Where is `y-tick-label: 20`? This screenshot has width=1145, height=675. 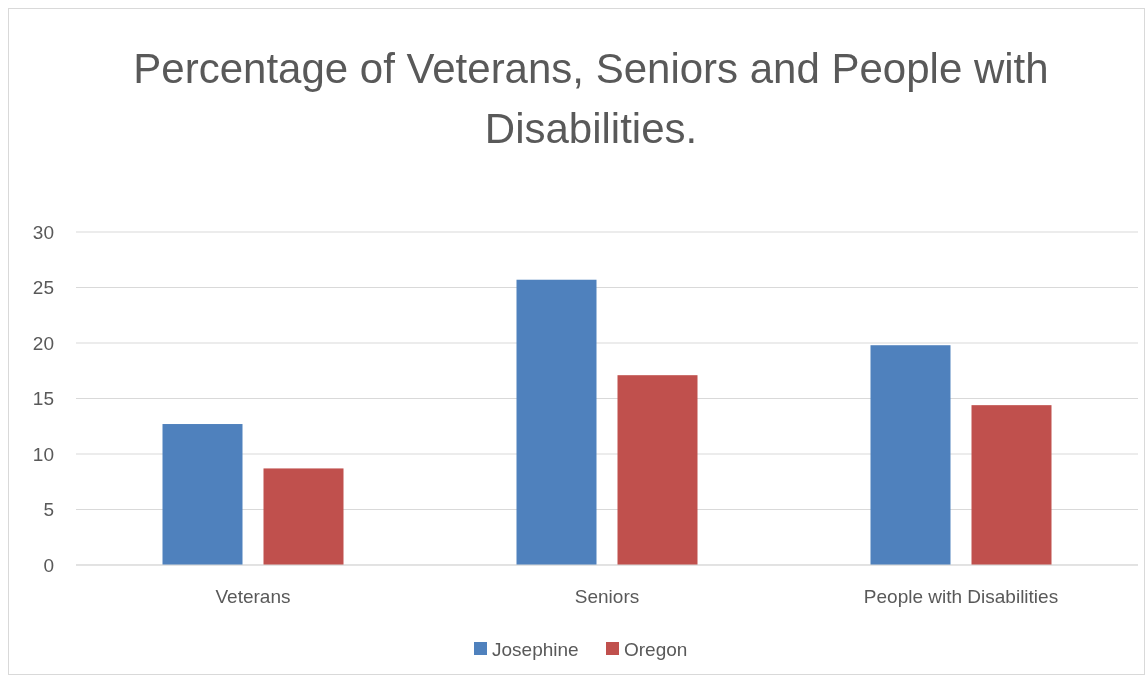 y-tick-label: 20 is located at coordinates (43, 343).